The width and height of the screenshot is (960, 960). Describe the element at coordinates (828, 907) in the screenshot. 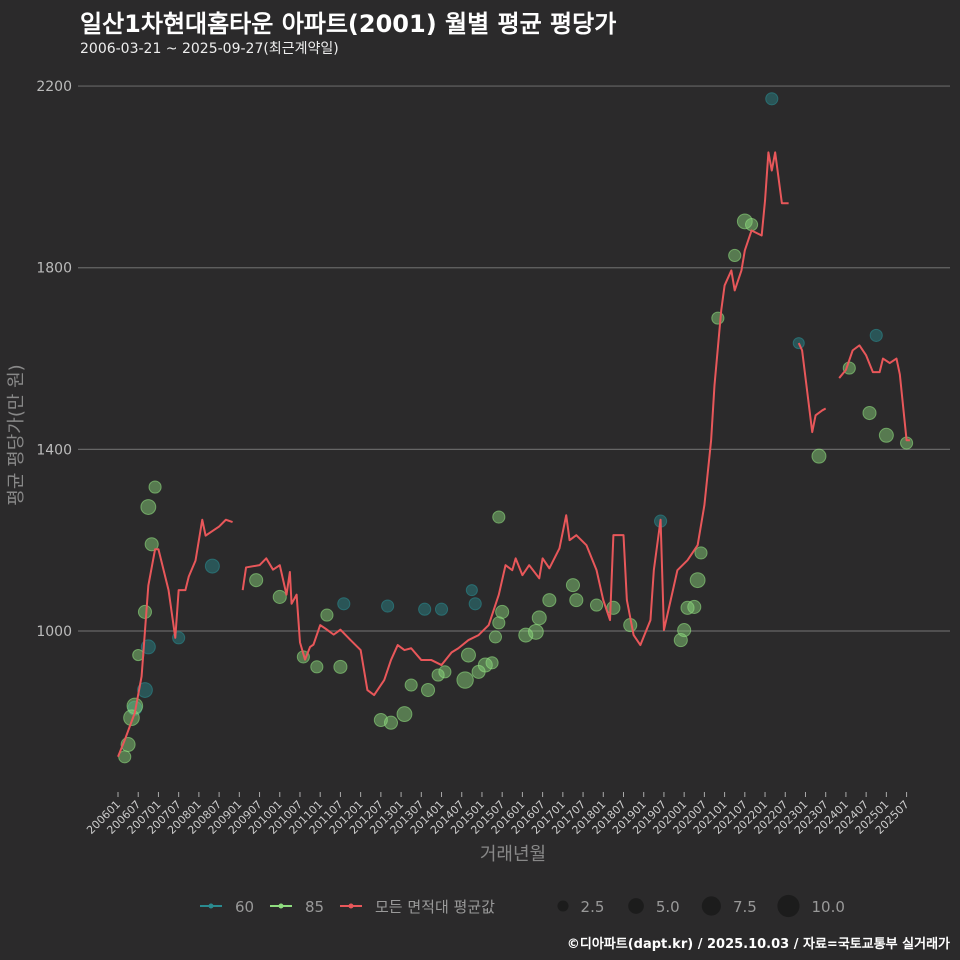

I see `legend-size-label: 10.0` at that location.